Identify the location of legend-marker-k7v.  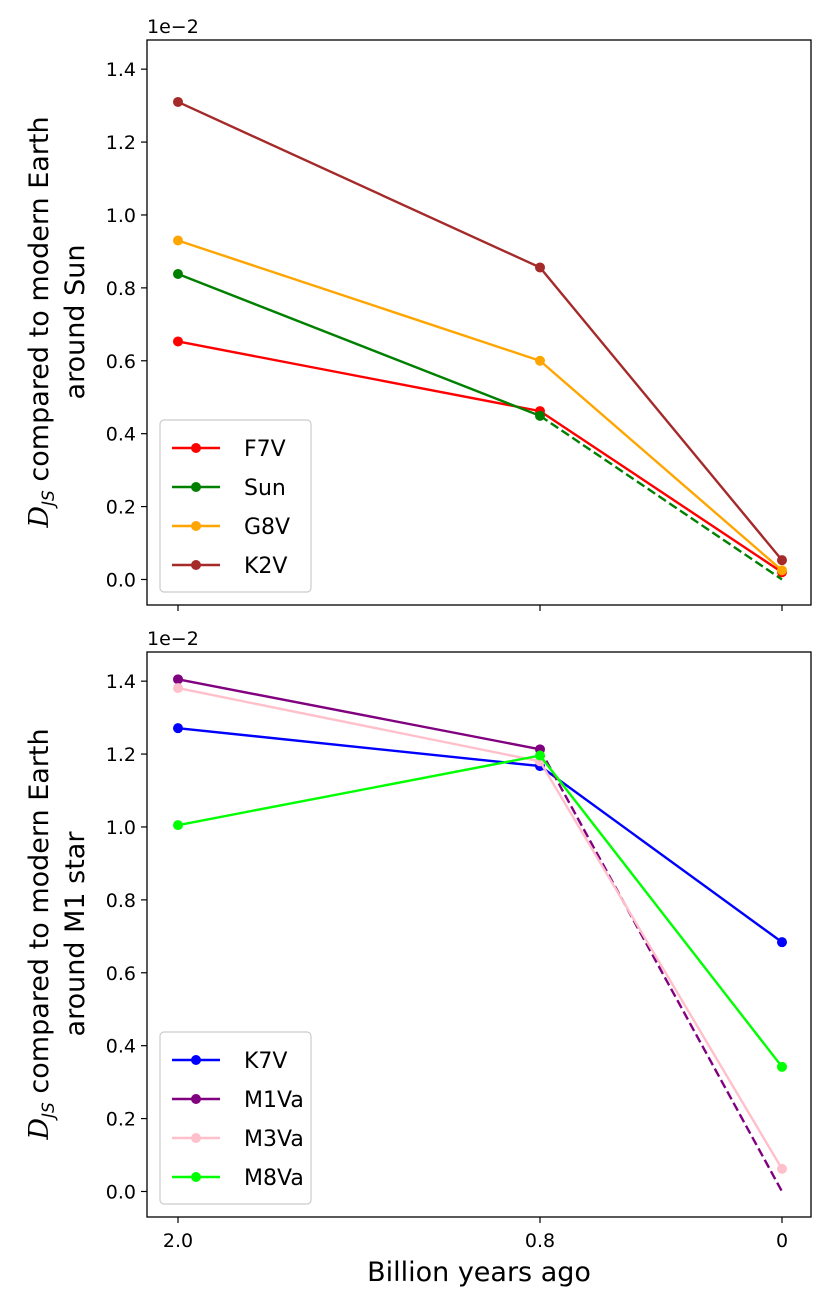
(196, 1060).